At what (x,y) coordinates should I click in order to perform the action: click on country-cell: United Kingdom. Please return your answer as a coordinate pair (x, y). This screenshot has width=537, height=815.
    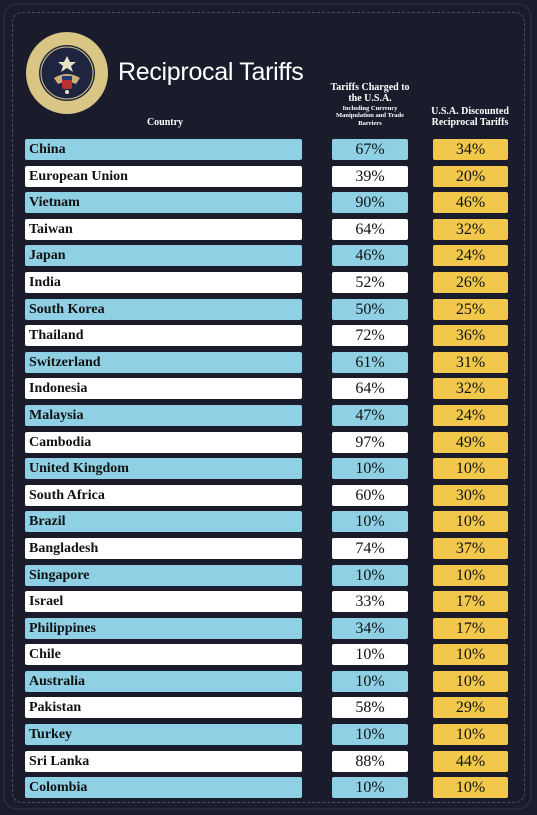
    Looking at the image, I should click on (163, 469).